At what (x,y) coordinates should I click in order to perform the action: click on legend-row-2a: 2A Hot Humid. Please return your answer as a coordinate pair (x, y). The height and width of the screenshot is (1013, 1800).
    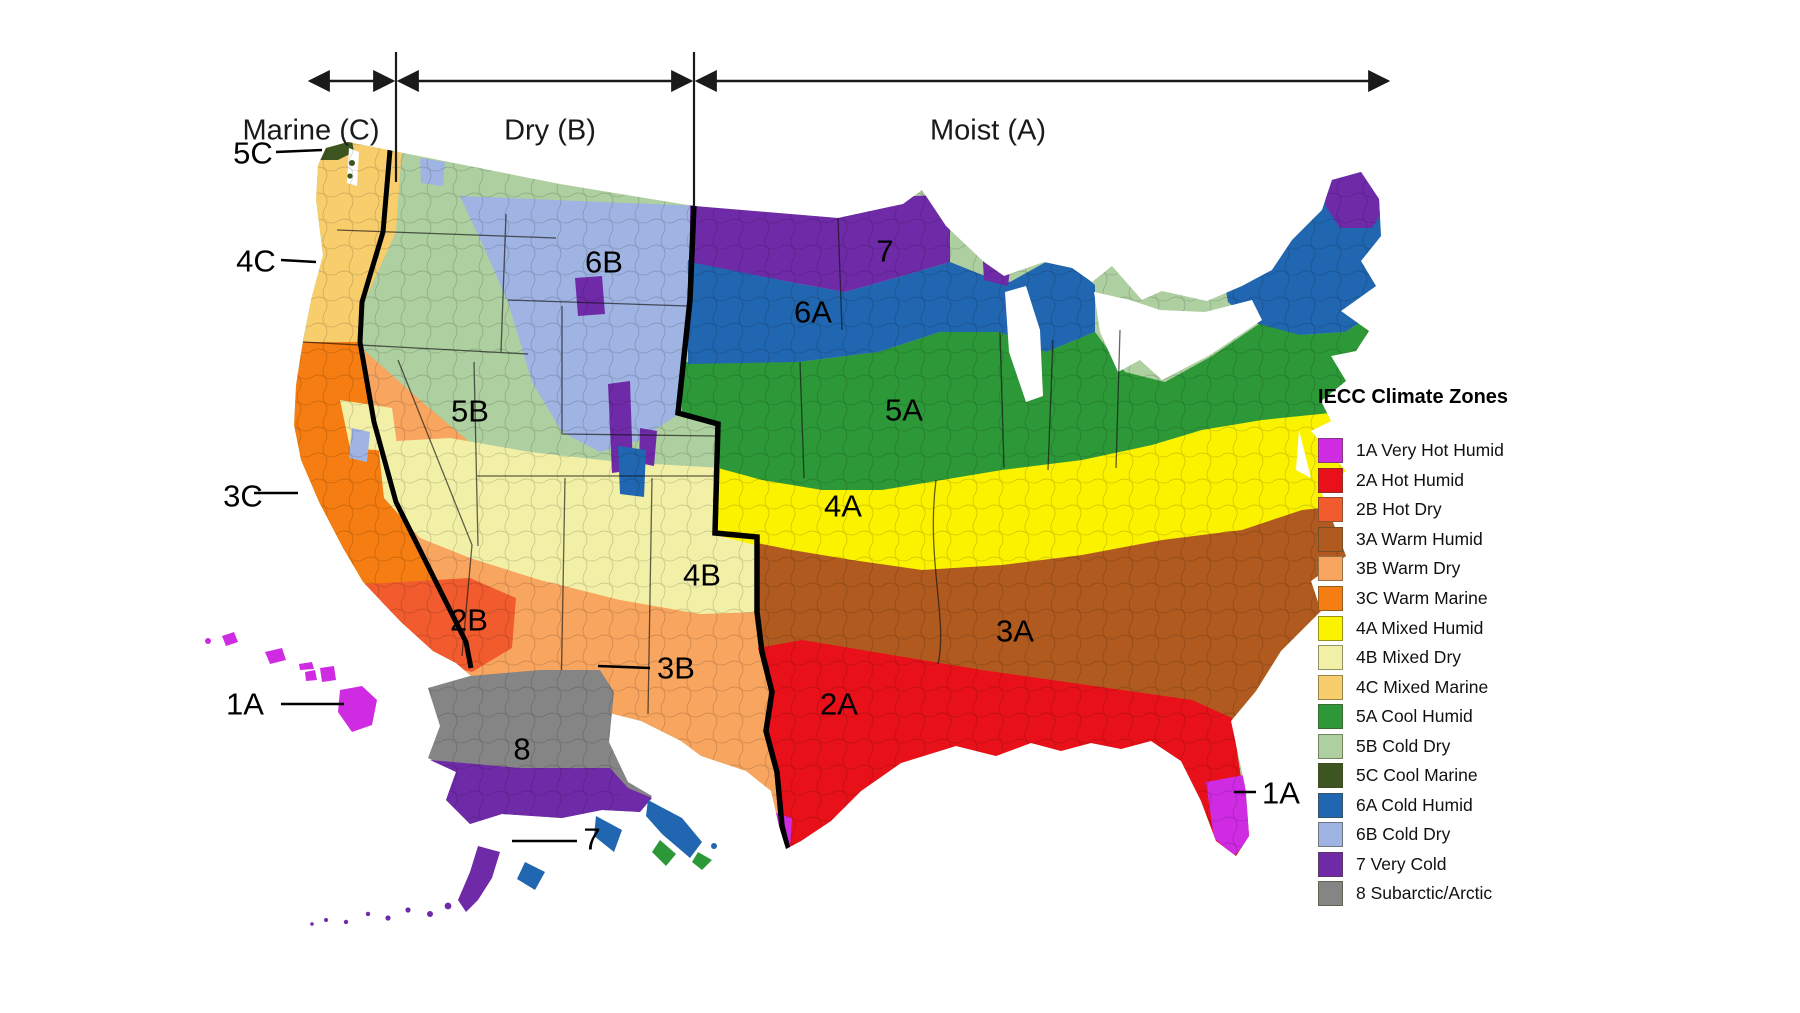
    Looking at the image, I should click on (1413, 481).